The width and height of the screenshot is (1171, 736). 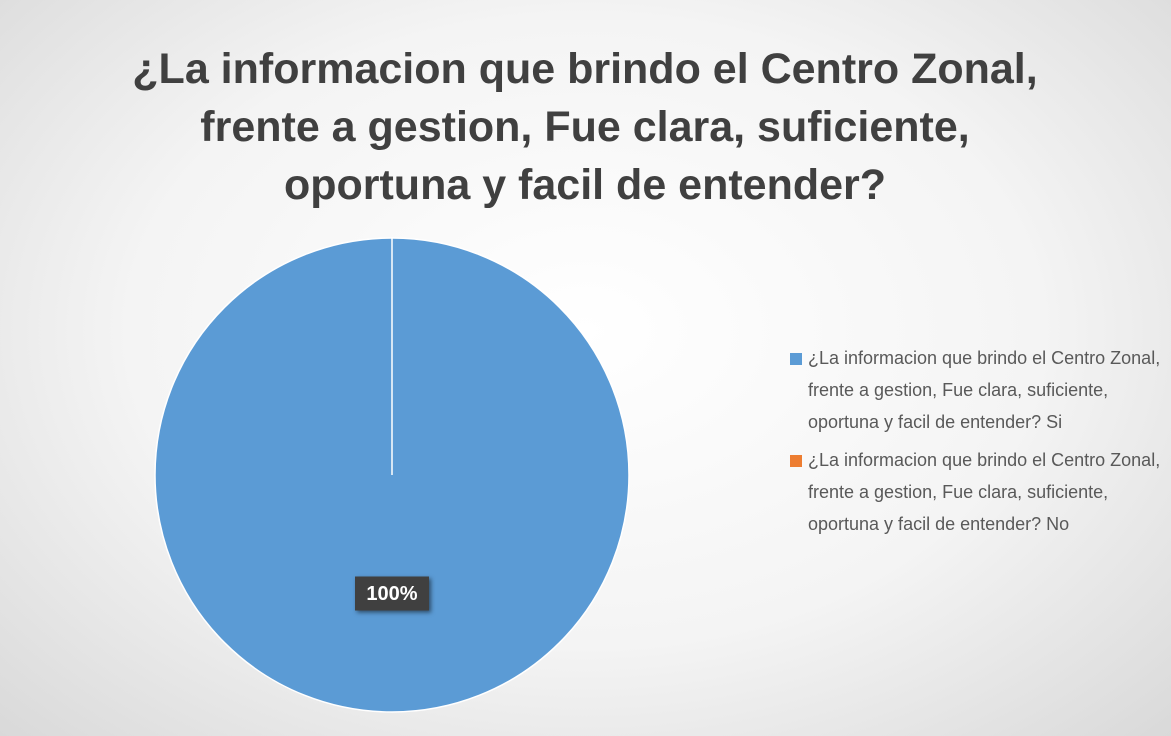 I want to click on data-label: 100%, so click(x=391, y=594).